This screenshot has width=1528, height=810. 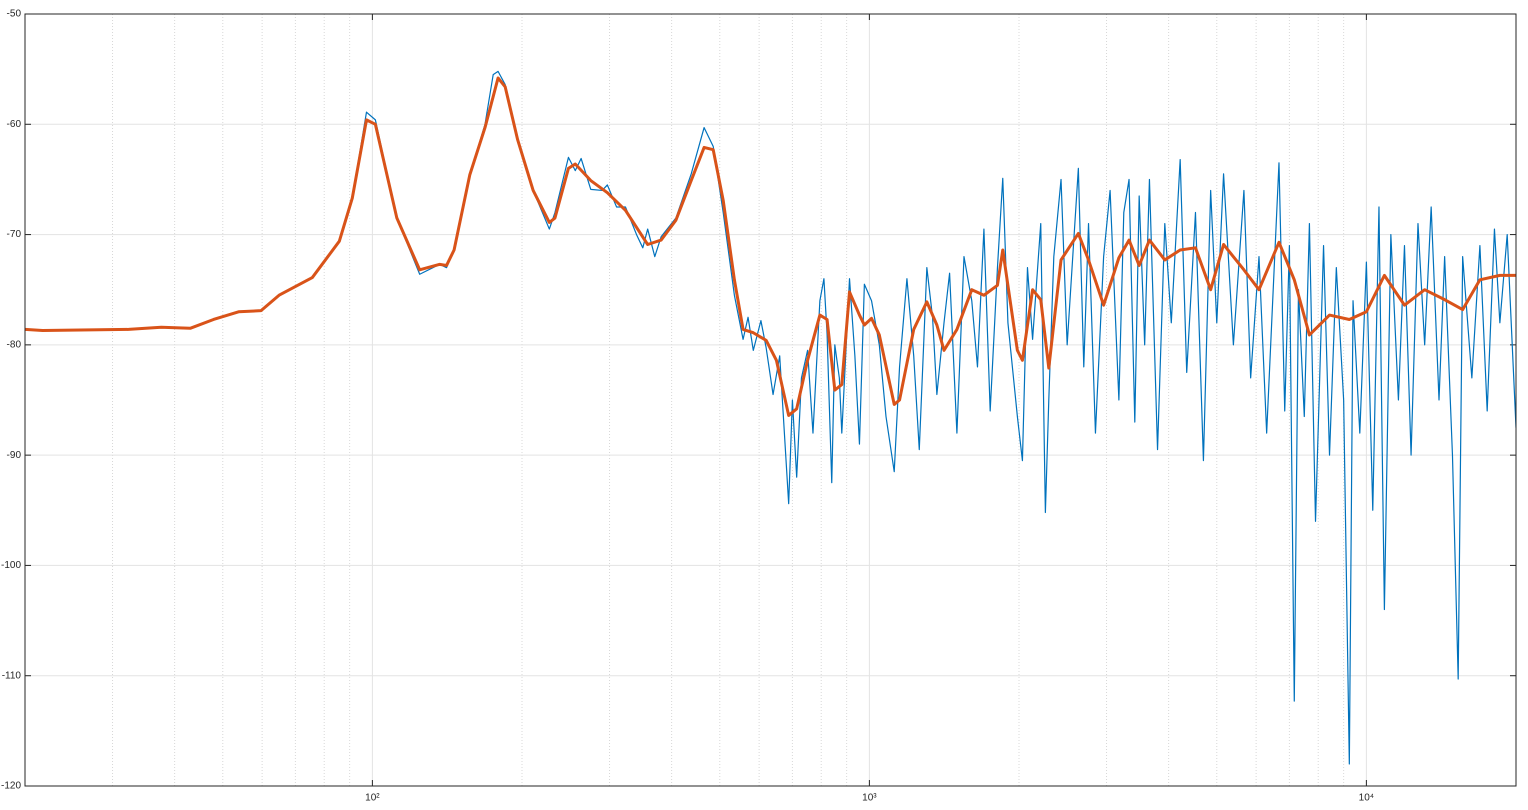 What do you see at coordinates (11, 786) in the screenshot?
I see `y-tick-label: -120` at bounding box center [11, 786].